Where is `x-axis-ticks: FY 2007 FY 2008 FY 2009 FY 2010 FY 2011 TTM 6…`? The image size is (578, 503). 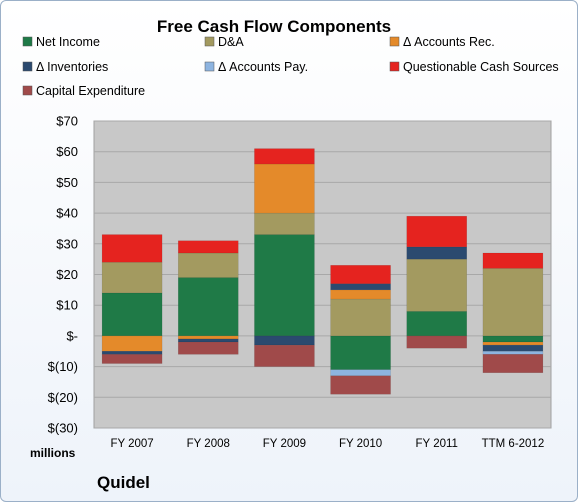
x-axis-ticks: FY 2007 FY 2008 FY 2009 FY 2010 FY 2011 TTM 6… is located at coordinates (327, 444).